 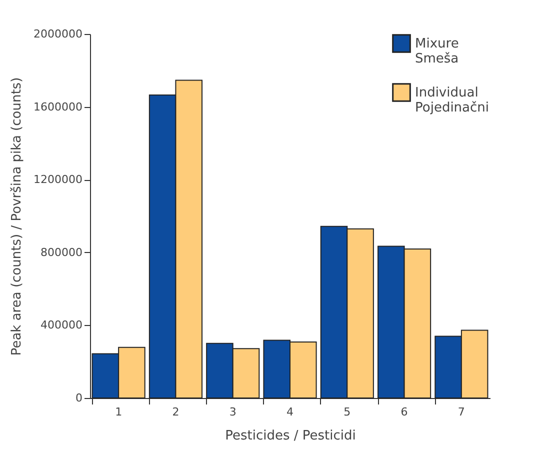 I want to click on x-tick-label: 1, so click(x=118, y=412).